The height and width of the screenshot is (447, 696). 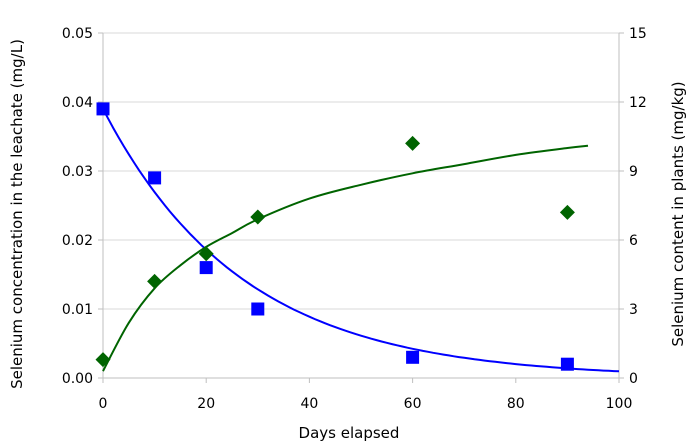 What do you see at coordinates (633, 379) in the screenshot?
I see `right-y-tick-label: 0` at bounding box center [633, 379].